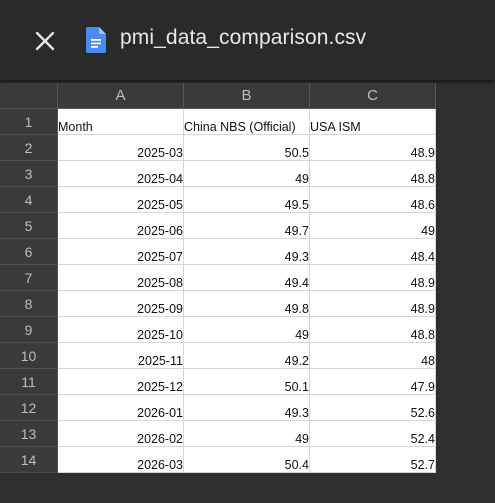 This screenshot has height=503, width=495. What do you see at coordinates (45, 41) in the screenshot?
I see `close-icon` at bounding box center [45, 41].